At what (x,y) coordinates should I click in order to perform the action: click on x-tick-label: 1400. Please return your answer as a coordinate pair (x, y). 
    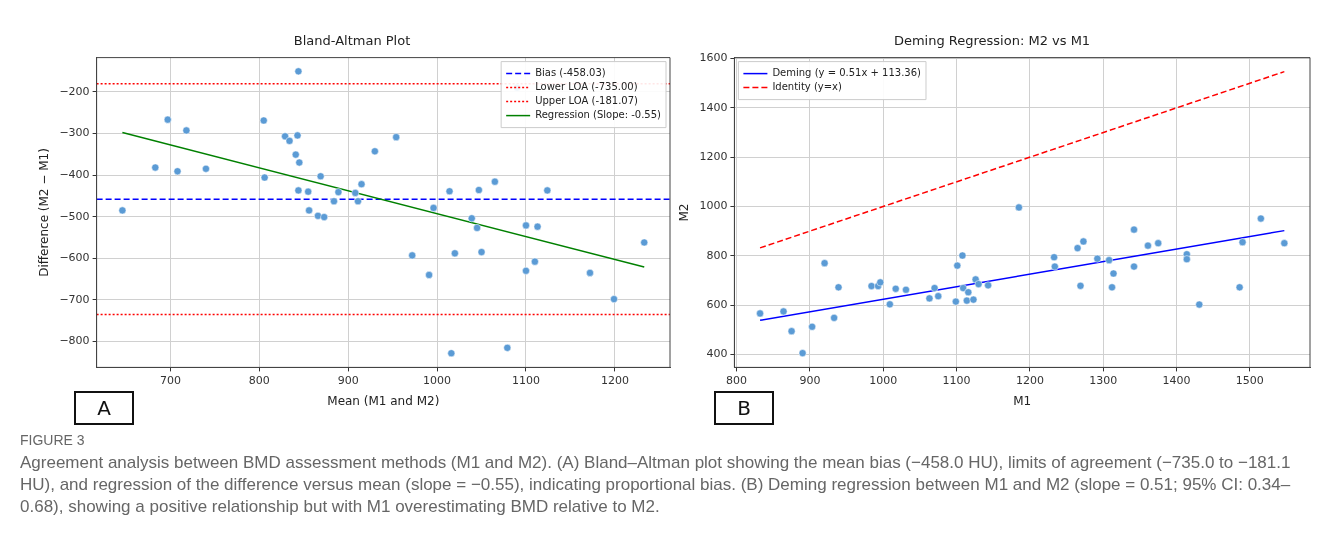
    Looking at the image, I should click on (1176, 380).